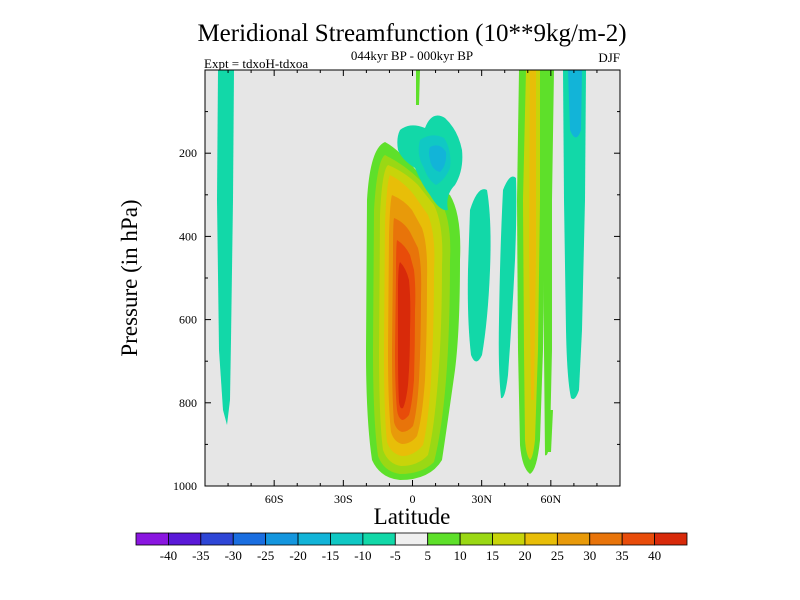 This screenshot has height=600, width=800. Describe the element at coordinates (129, 277) in the screenshot. I see `y-axis-label: Pressure (in hPa)` at that location.